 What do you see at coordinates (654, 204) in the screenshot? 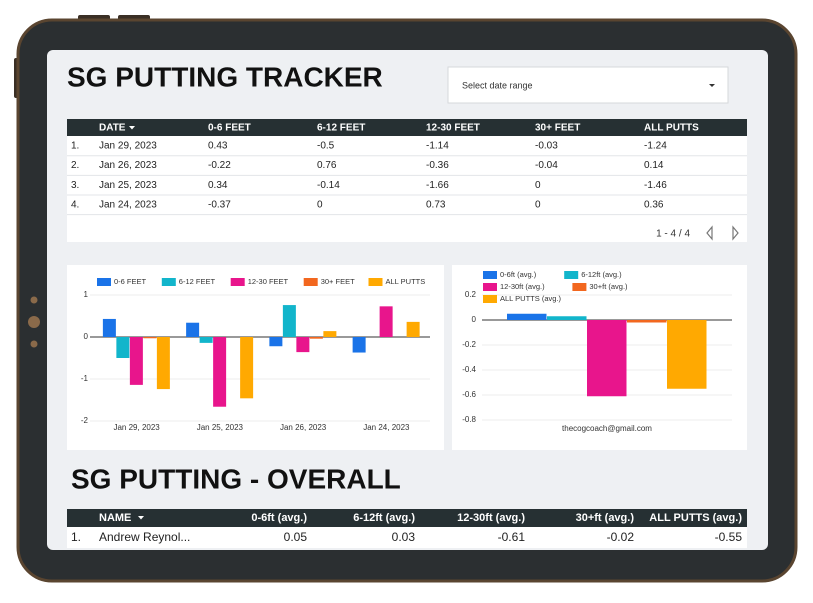
I see `table-cell: 0.36` at bounding box center [654, 204].